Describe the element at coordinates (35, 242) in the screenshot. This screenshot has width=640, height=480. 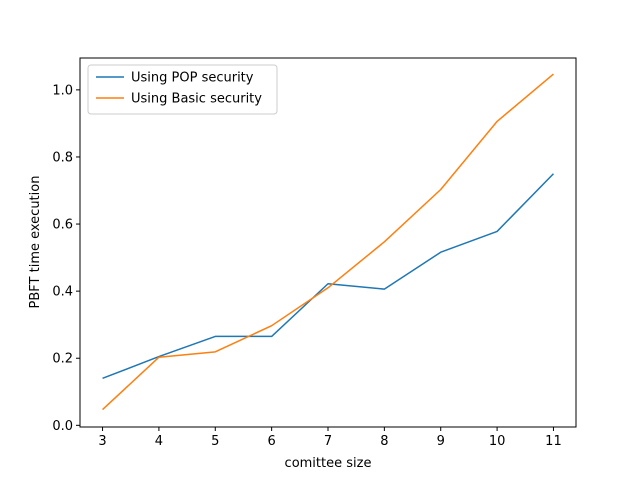
I see `y-axis-label: PBFT time execution` at that location.